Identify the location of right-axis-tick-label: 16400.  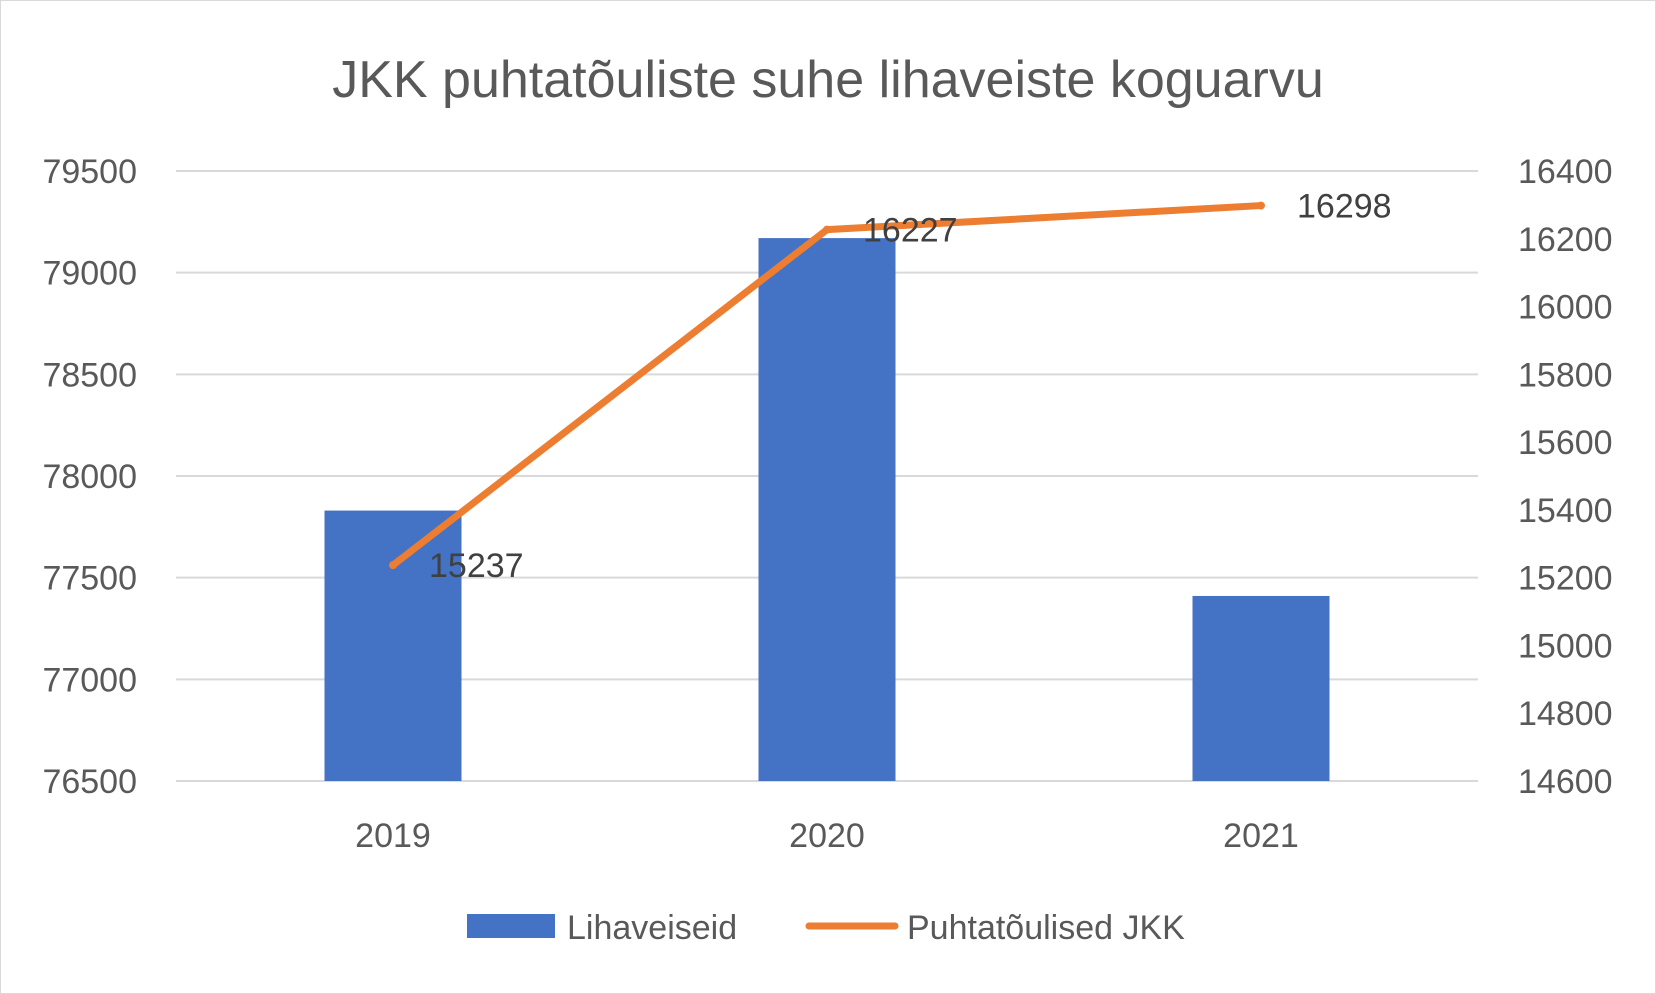
(1565, 172).